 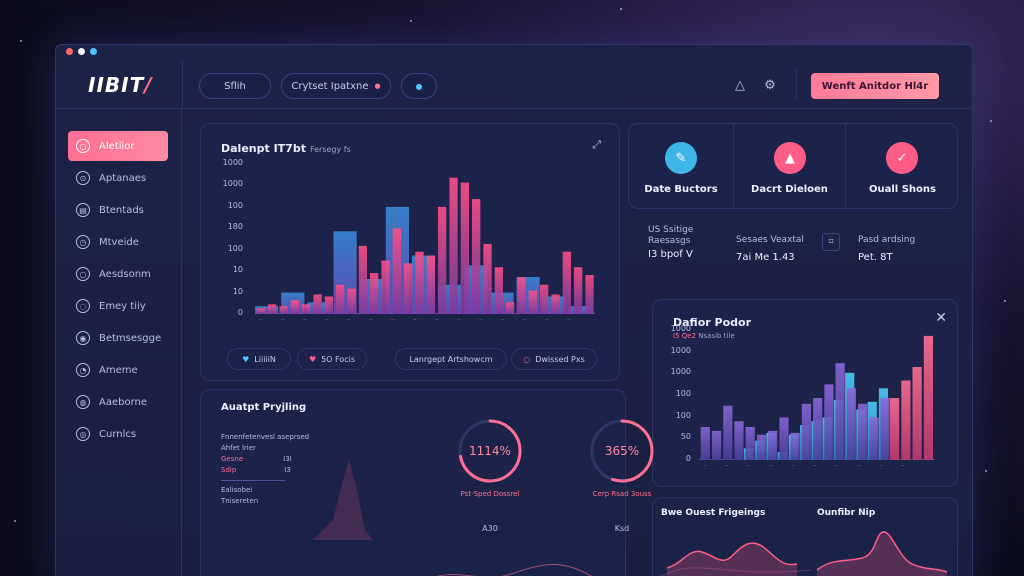 I want to click on sidebar-item-8: ◔ Ameme, so click(x=118, y=370).